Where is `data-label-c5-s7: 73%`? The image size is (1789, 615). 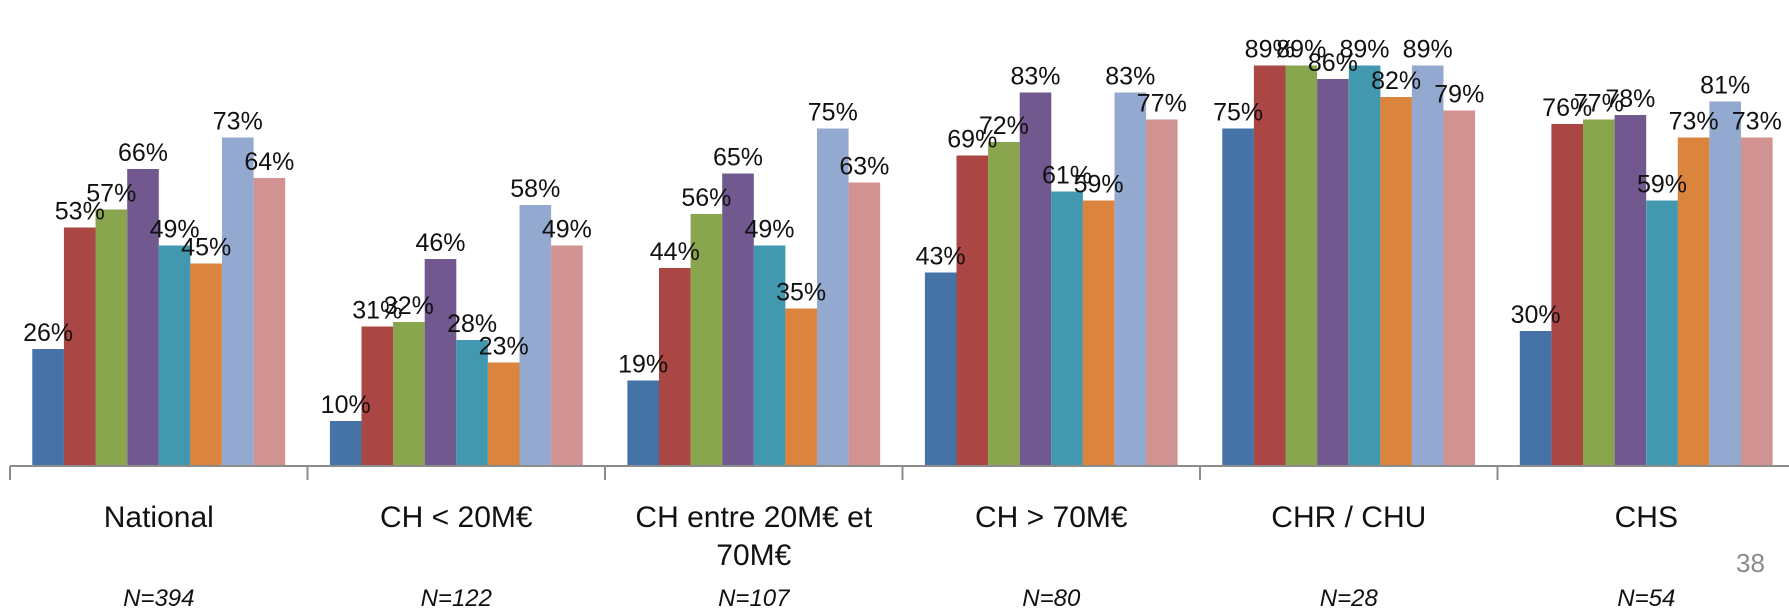
data-label-c5-s7: 73% is located at coordinates (1757, 122).